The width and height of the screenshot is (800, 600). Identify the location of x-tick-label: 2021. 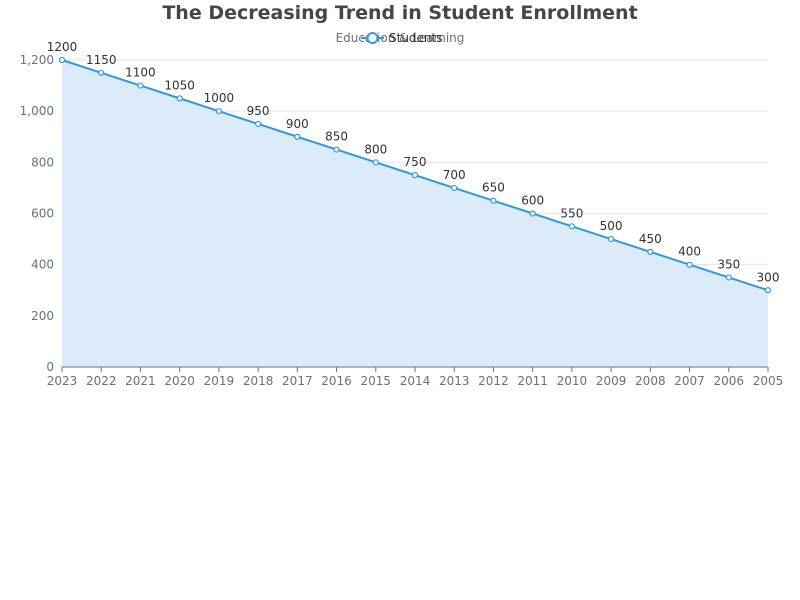
(140, 381).